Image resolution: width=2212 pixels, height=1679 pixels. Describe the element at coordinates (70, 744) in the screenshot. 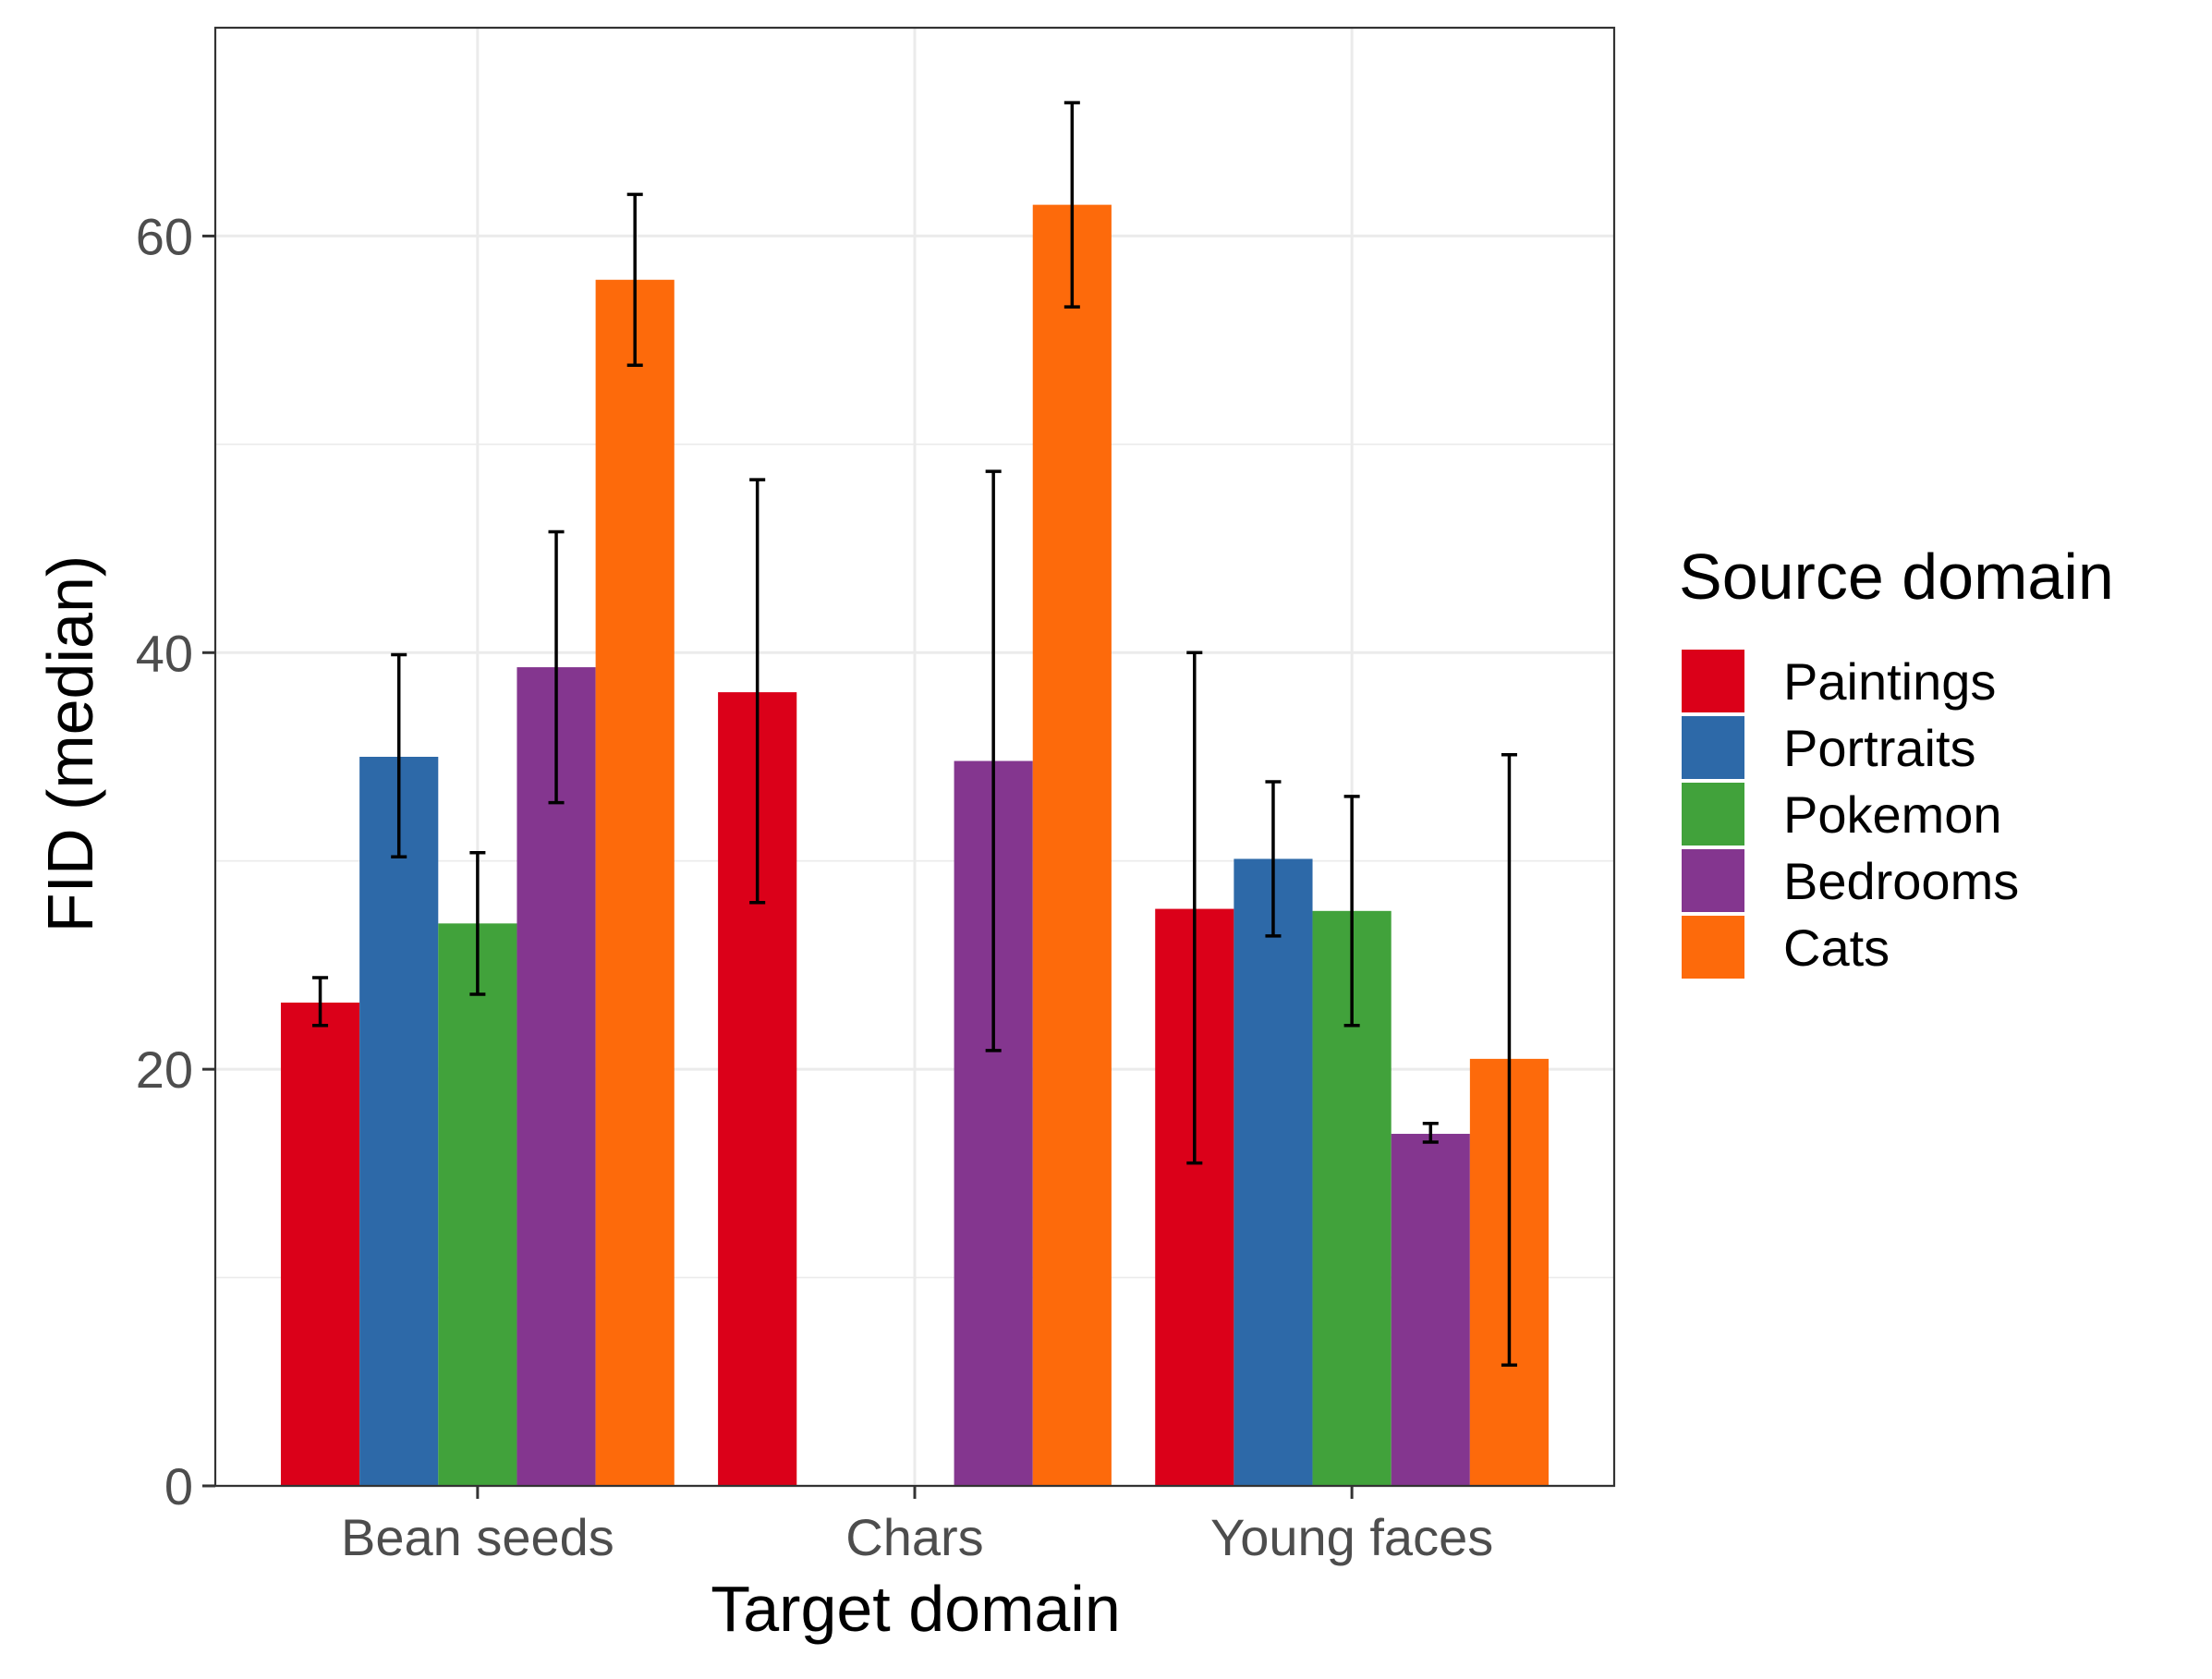

I see `y-axis-title: FID (median)` at that location.